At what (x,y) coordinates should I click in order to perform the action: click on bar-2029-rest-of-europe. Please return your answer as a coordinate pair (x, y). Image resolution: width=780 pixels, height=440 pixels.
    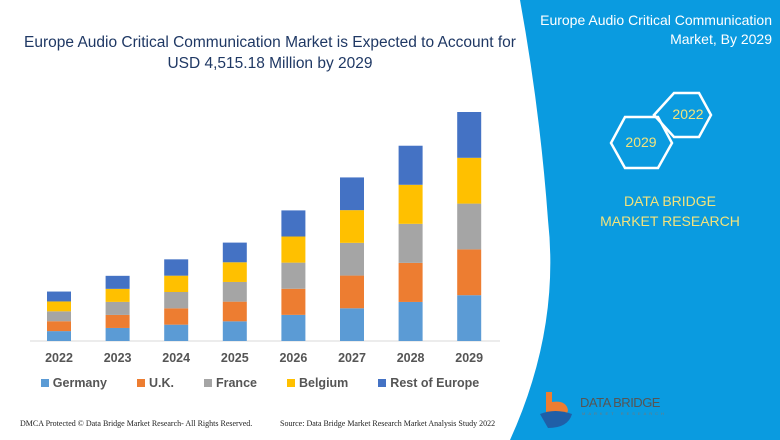
    Looking at the image, I should click on (469, 135).